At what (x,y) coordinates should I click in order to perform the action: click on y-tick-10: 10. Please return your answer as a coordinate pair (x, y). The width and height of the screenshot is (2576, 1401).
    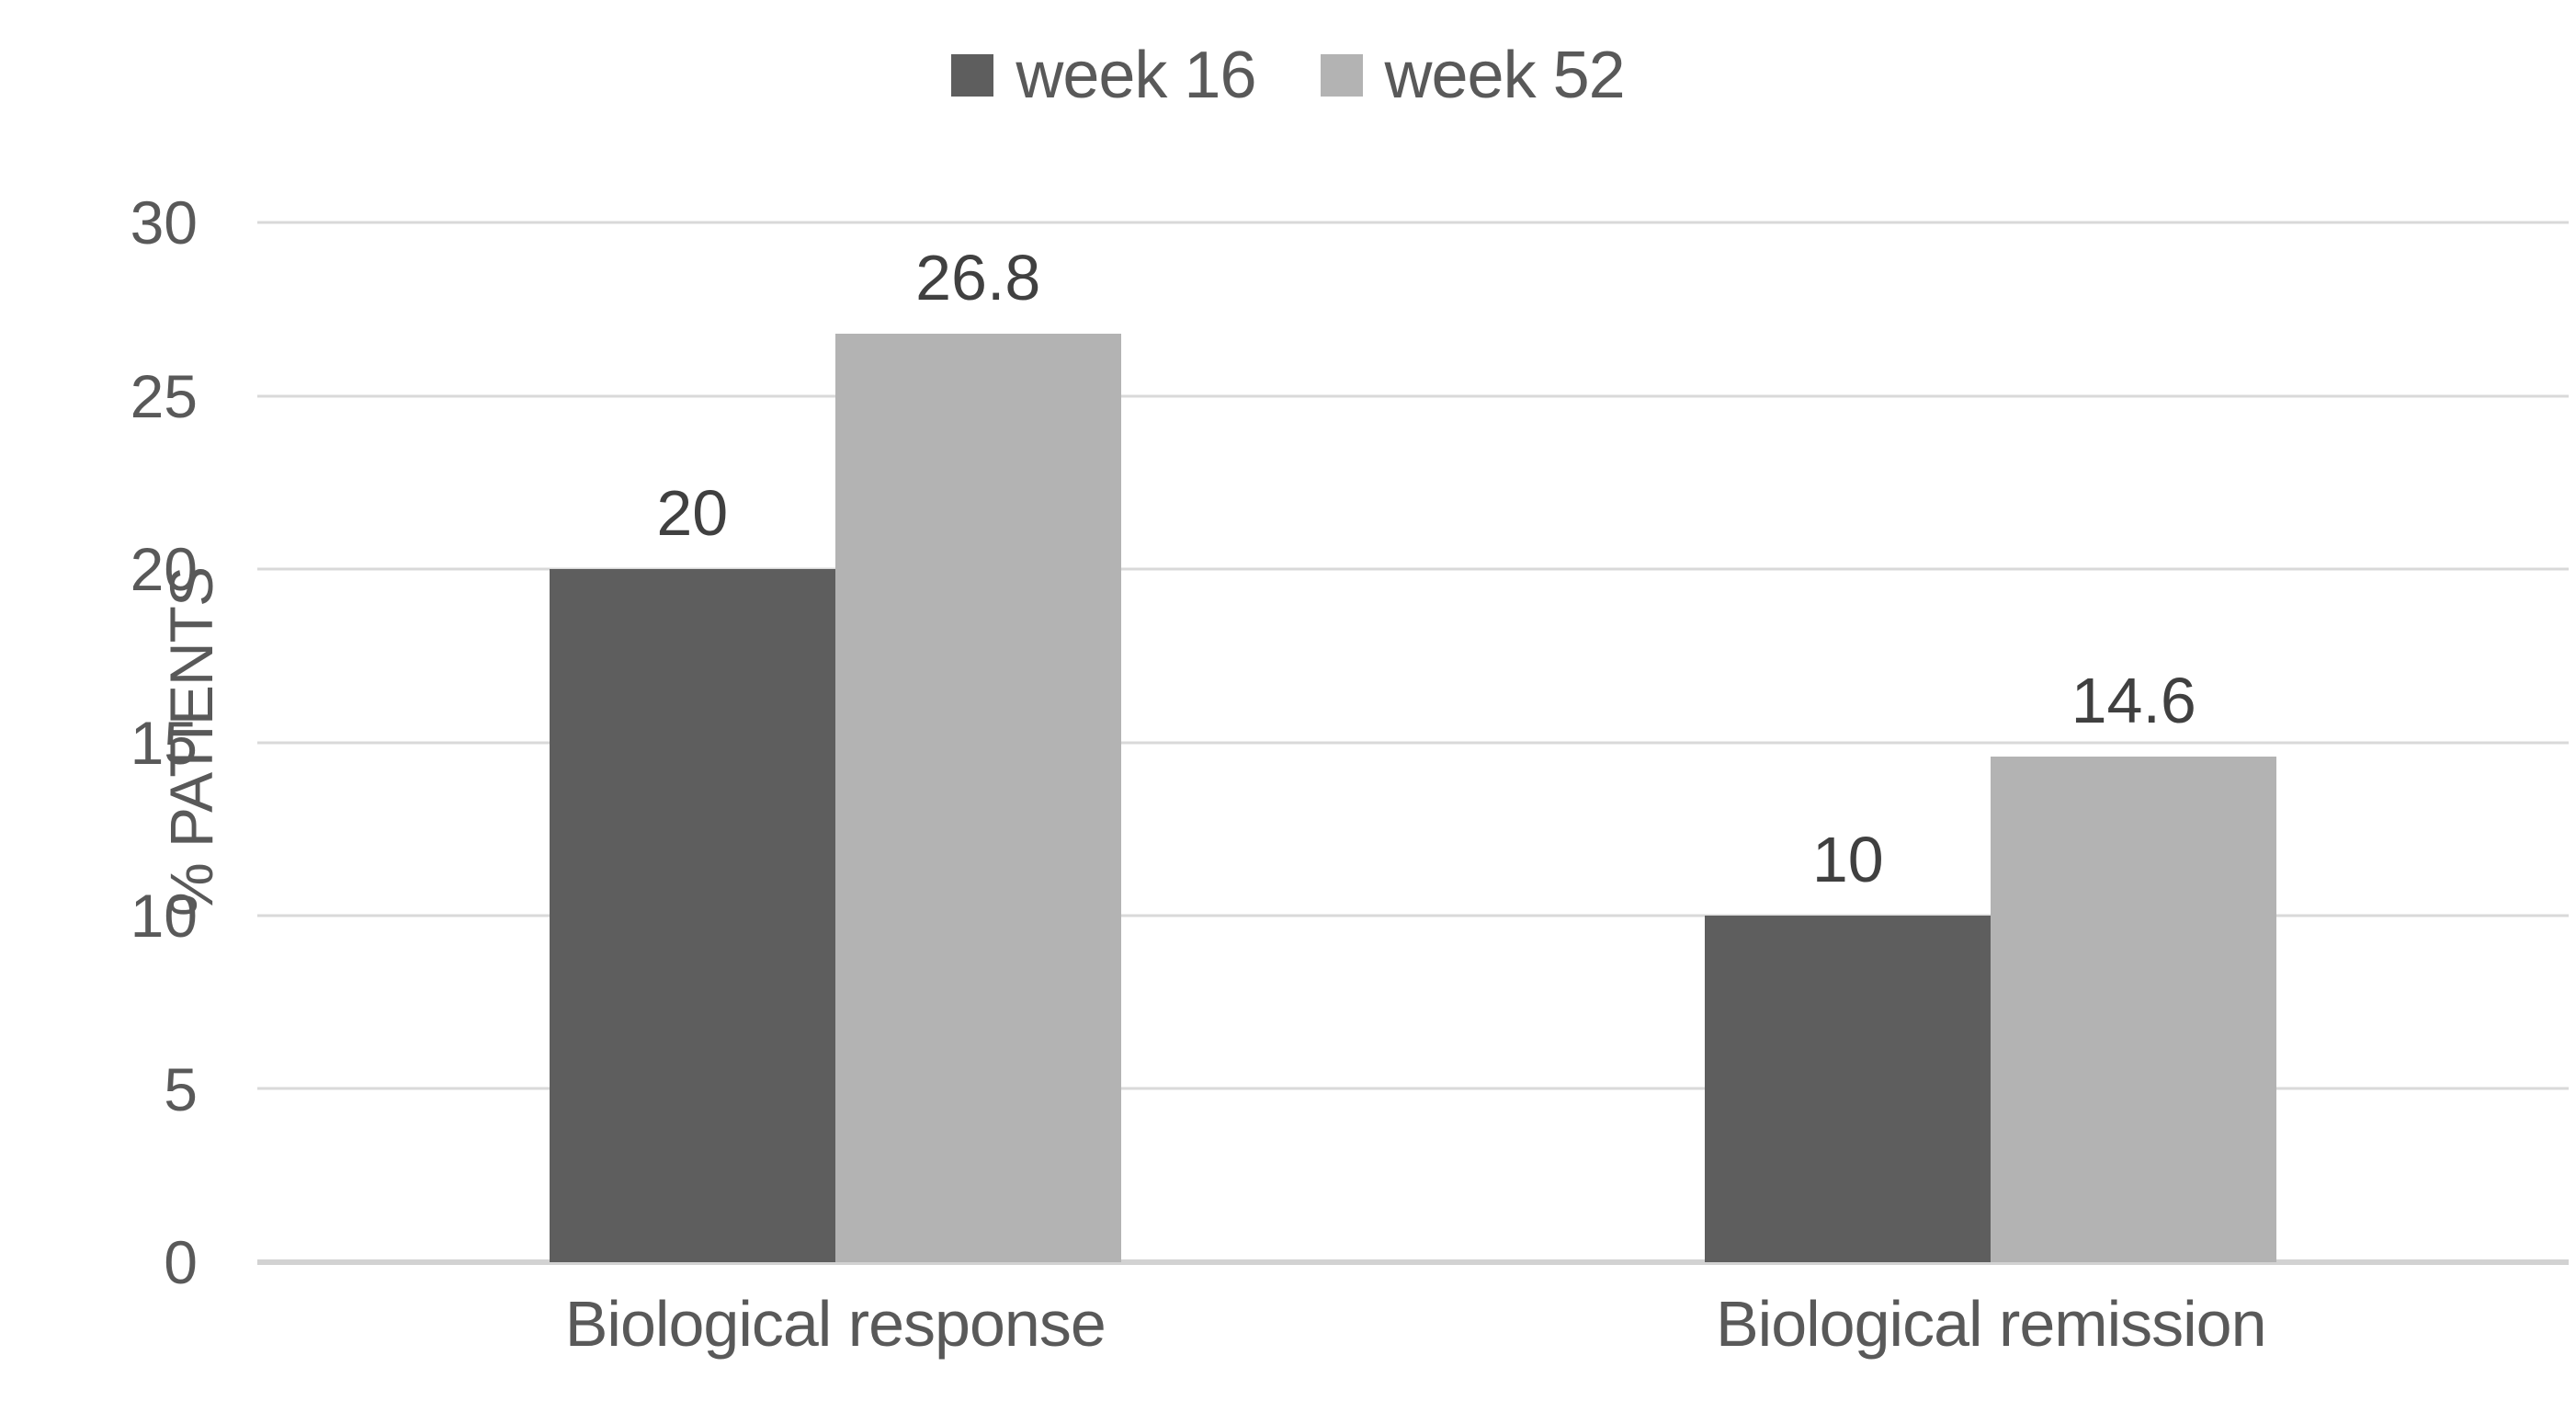
    Looking at the image, I should click on (164, 916).